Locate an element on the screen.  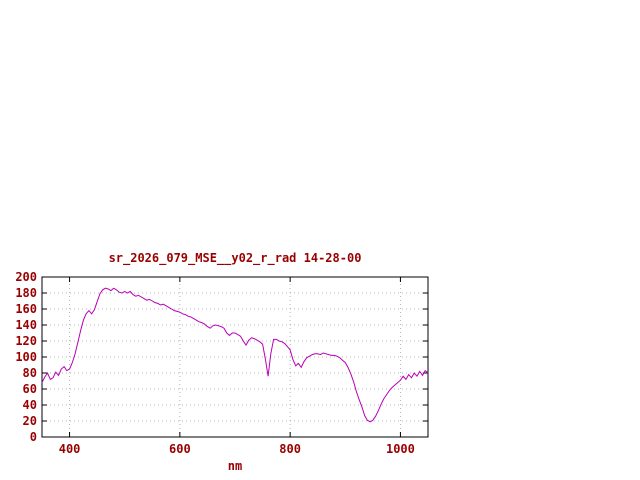
y-tick-label: 60 is located at coordinates (30, 389).